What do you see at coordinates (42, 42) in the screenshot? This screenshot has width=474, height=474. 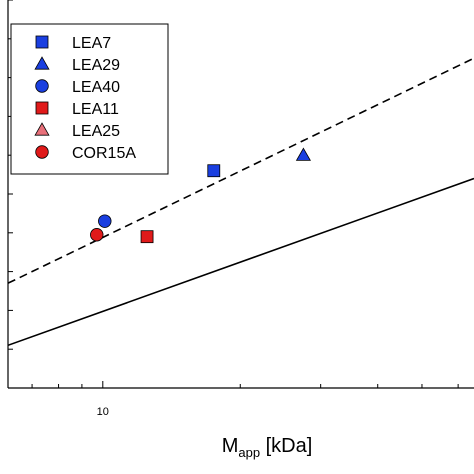 I see `legend-marker-lea7` at bounding box center [42, 42].